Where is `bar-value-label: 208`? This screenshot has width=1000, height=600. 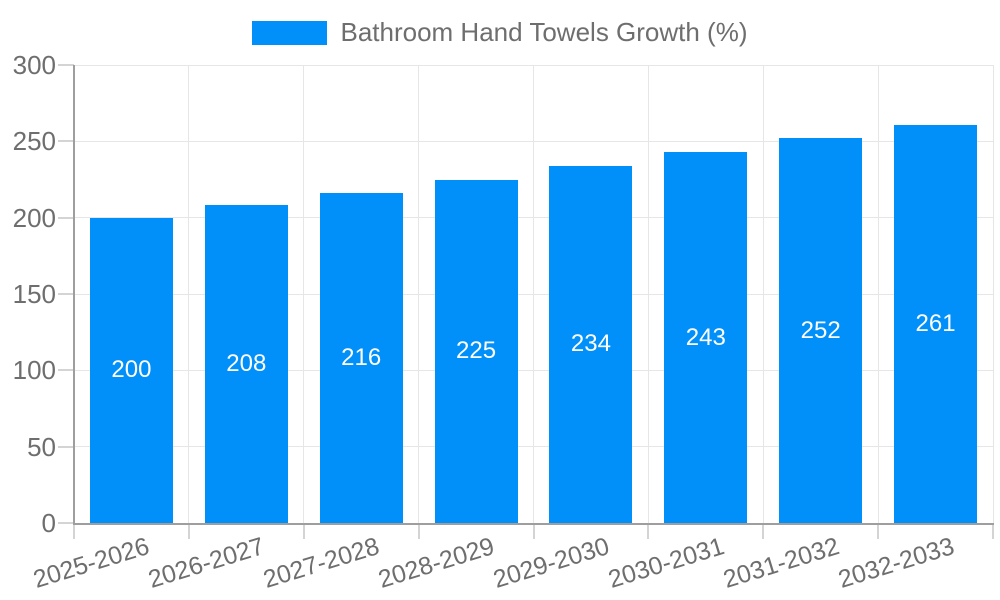
bar-value-label: 208 is located at coordinates (246, 364).